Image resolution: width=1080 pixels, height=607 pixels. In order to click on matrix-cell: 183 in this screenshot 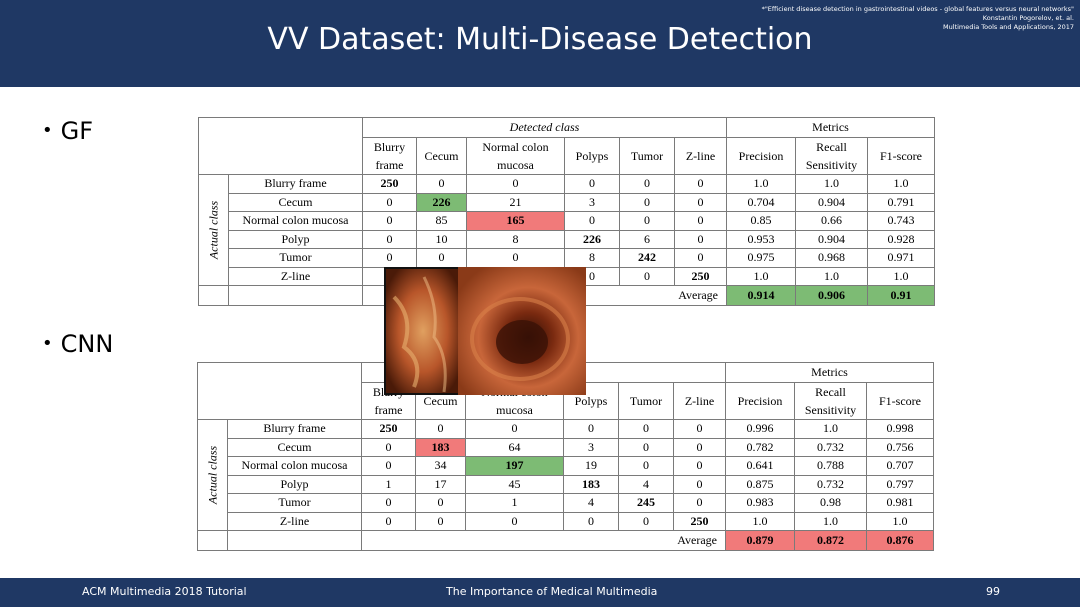, I will do `click(591, 484)`.